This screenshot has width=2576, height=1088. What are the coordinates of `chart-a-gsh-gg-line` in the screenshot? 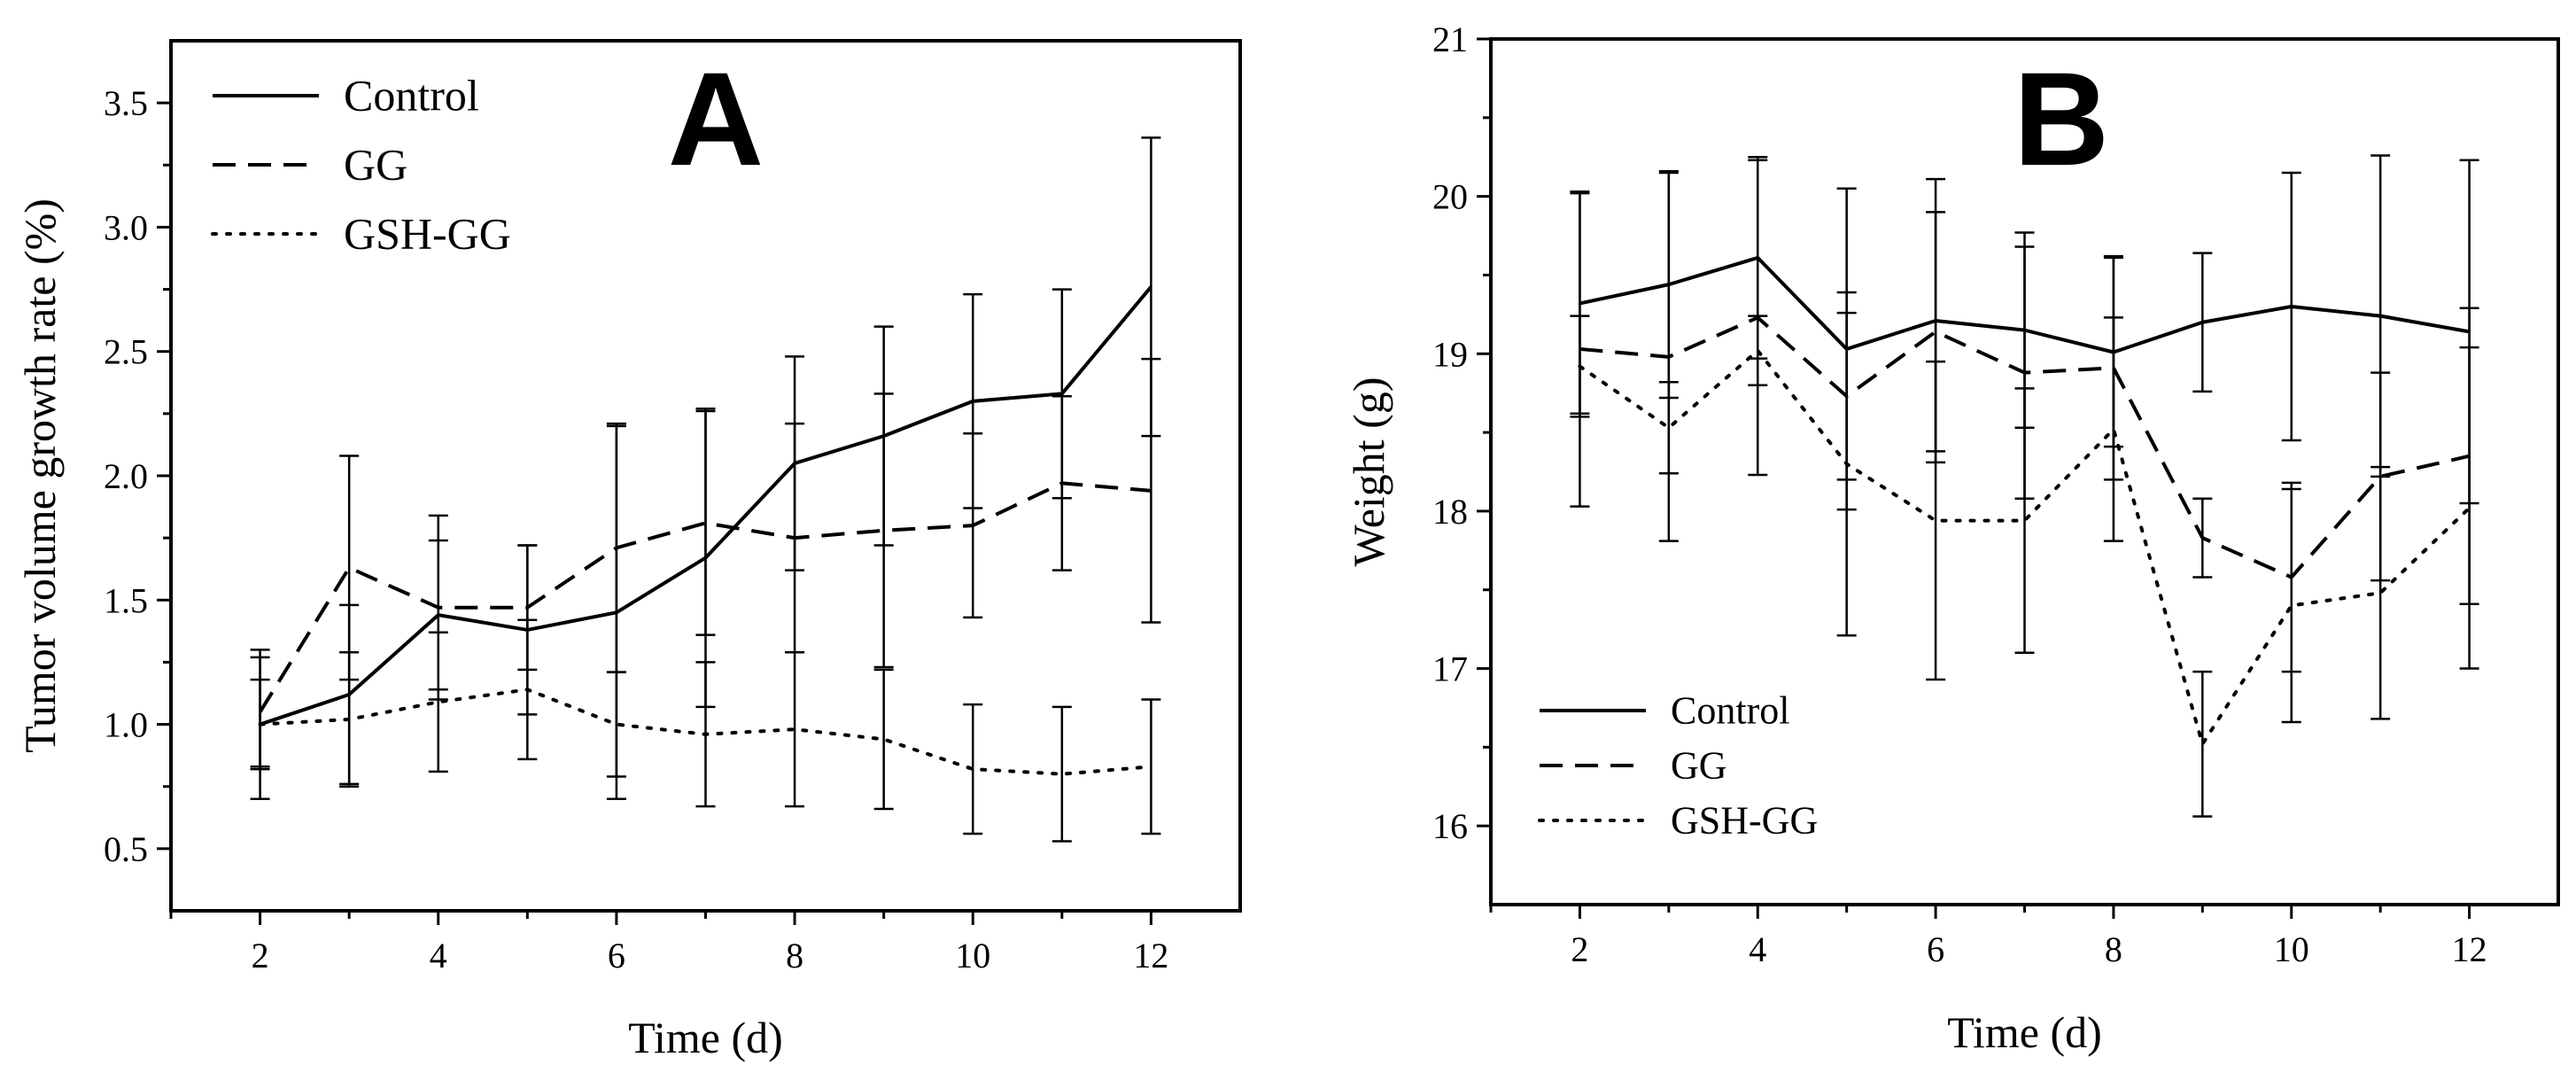 It's located at (705, 732).